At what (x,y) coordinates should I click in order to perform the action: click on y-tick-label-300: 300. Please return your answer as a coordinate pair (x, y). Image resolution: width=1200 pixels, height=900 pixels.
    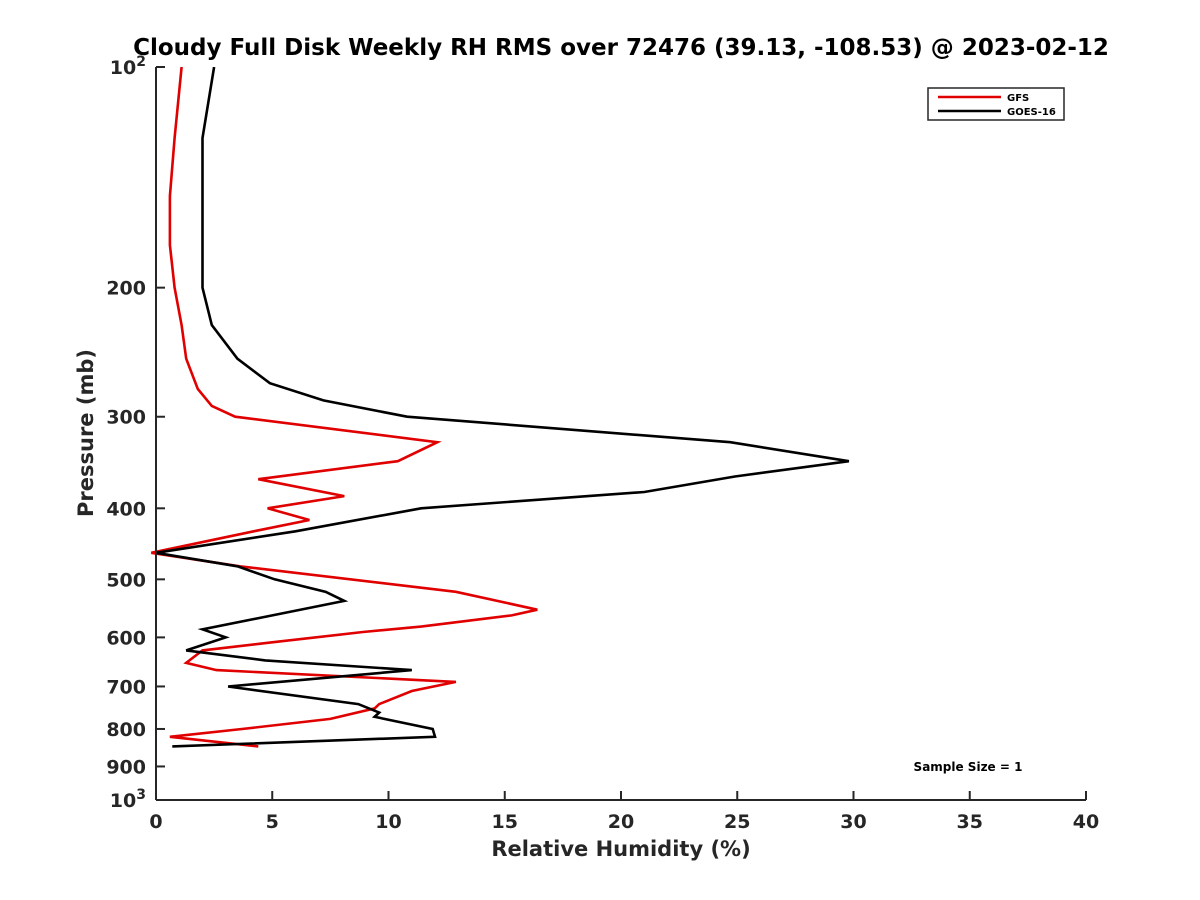
    Looking at the image, I should click on (126, 418).